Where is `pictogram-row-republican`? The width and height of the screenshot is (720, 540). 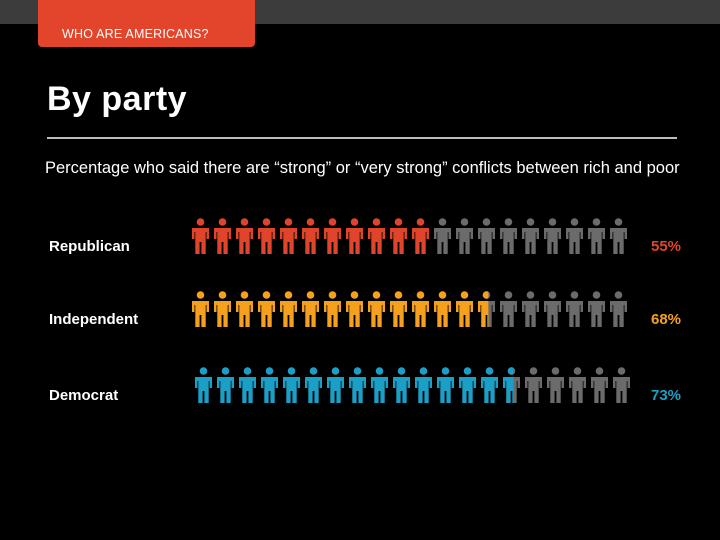
pictogram-row-republican is located at coordinates (409, 236).